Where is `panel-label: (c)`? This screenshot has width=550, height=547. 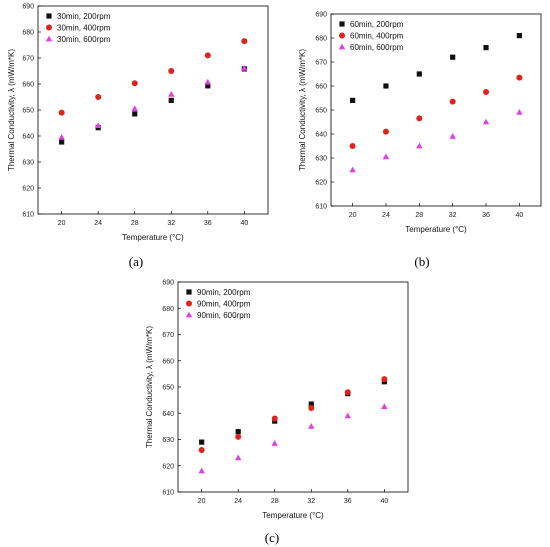
panel-label: (c) is located at coordinates (272, 537).